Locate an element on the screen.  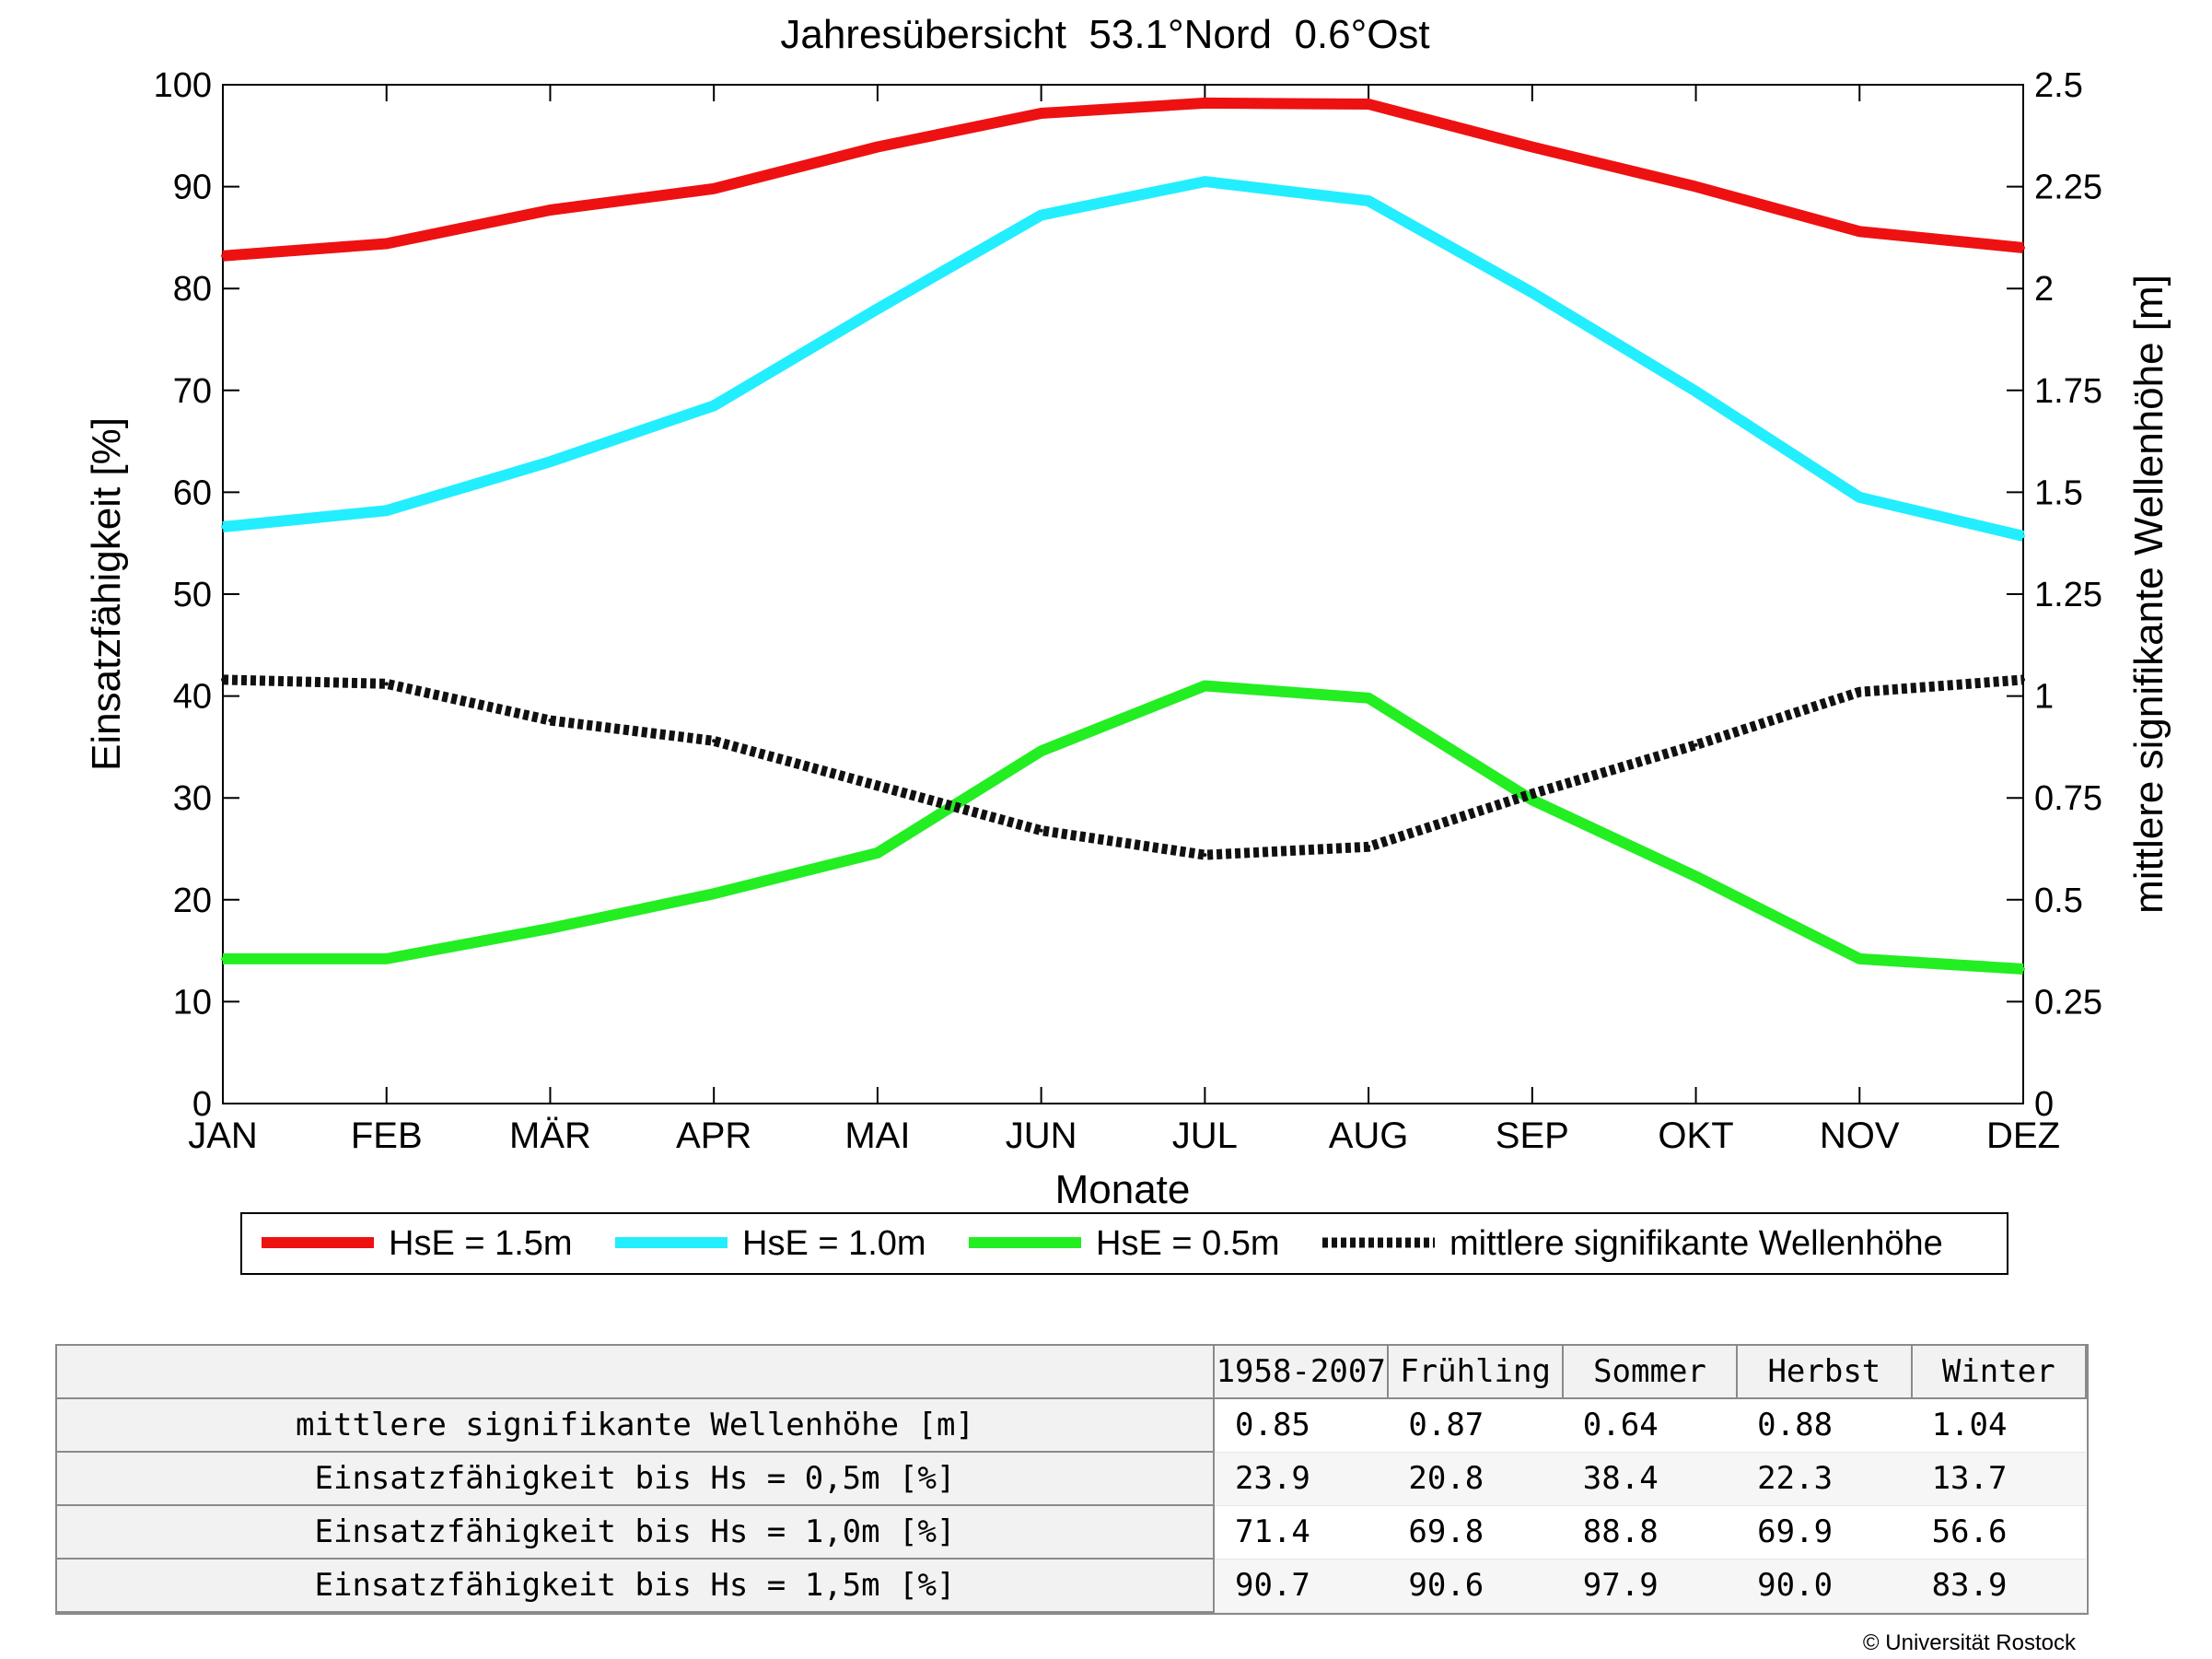
y2-tick-label: 0.5 is located at coordinates (2059, 901).